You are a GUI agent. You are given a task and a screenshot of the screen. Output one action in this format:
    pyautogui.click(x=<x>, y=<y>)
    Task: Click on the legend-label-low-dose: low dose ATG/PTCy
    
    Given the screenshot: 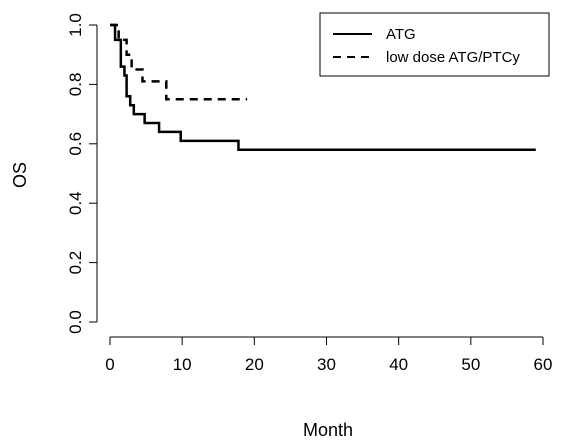 What is the action you would take?
    pyautogui.click(x=453, y=57)
    